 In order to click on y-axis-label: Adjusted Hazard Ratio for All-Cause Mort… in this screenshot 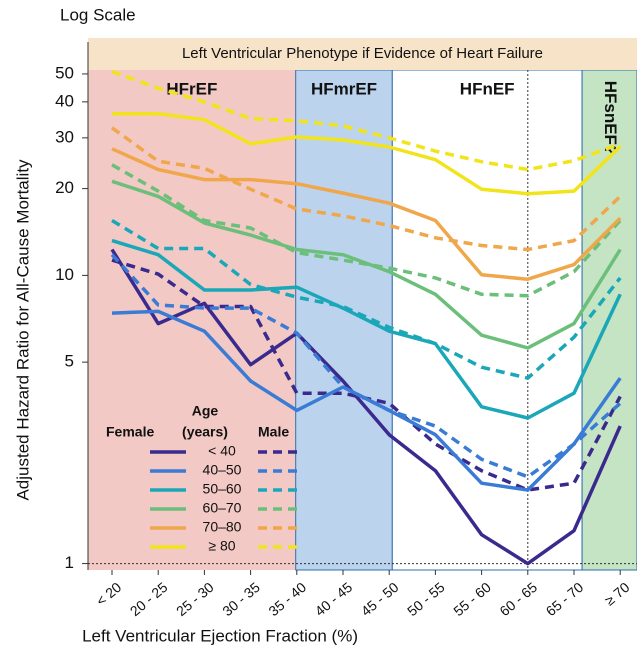, I will do `click(22, 330)`.